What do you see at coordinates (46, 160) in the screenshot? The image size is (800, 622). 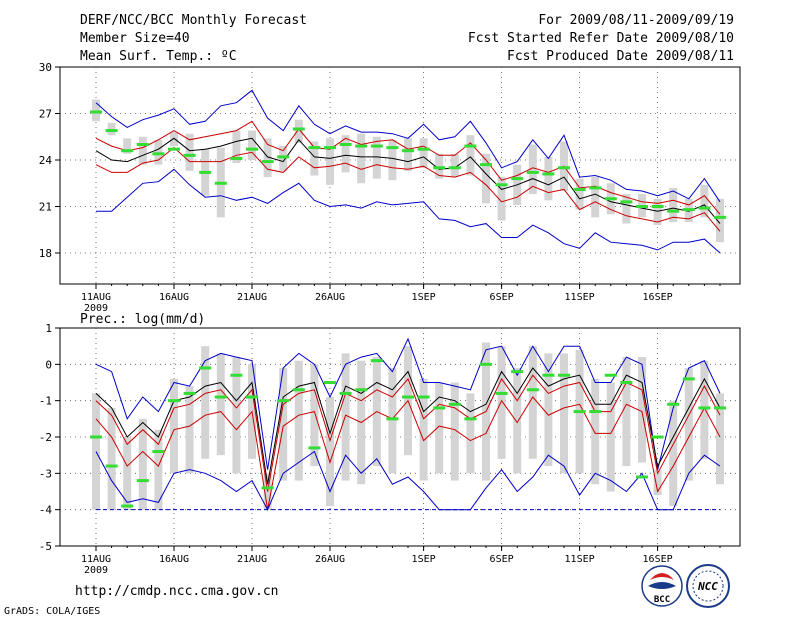 I see `temp-ytick-label: 24` at bounding box center [46, 160].